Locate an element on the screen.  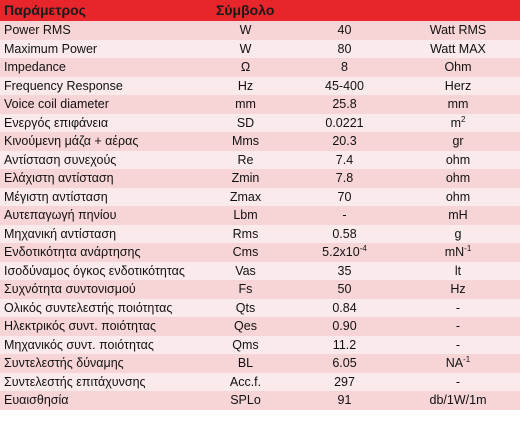
parameter-unit-text: ohm is located at coordinates (458, 196).